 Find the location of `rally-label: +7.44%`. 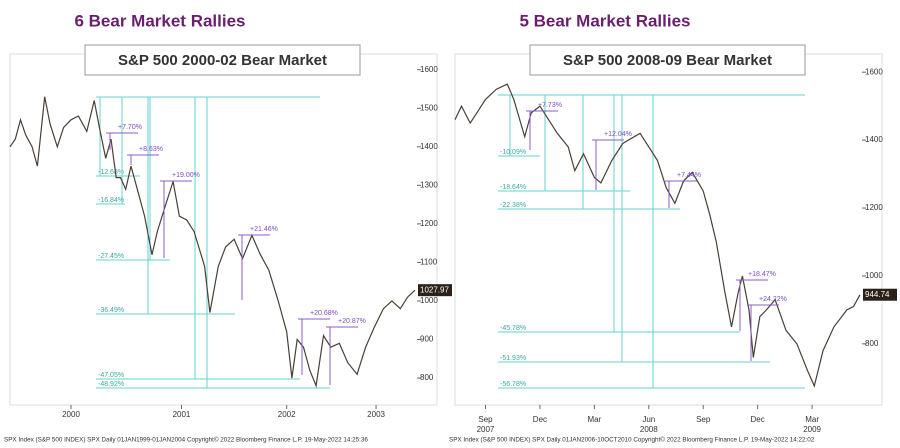

rally-label: +7.44% is located at coordinates (689, 175).